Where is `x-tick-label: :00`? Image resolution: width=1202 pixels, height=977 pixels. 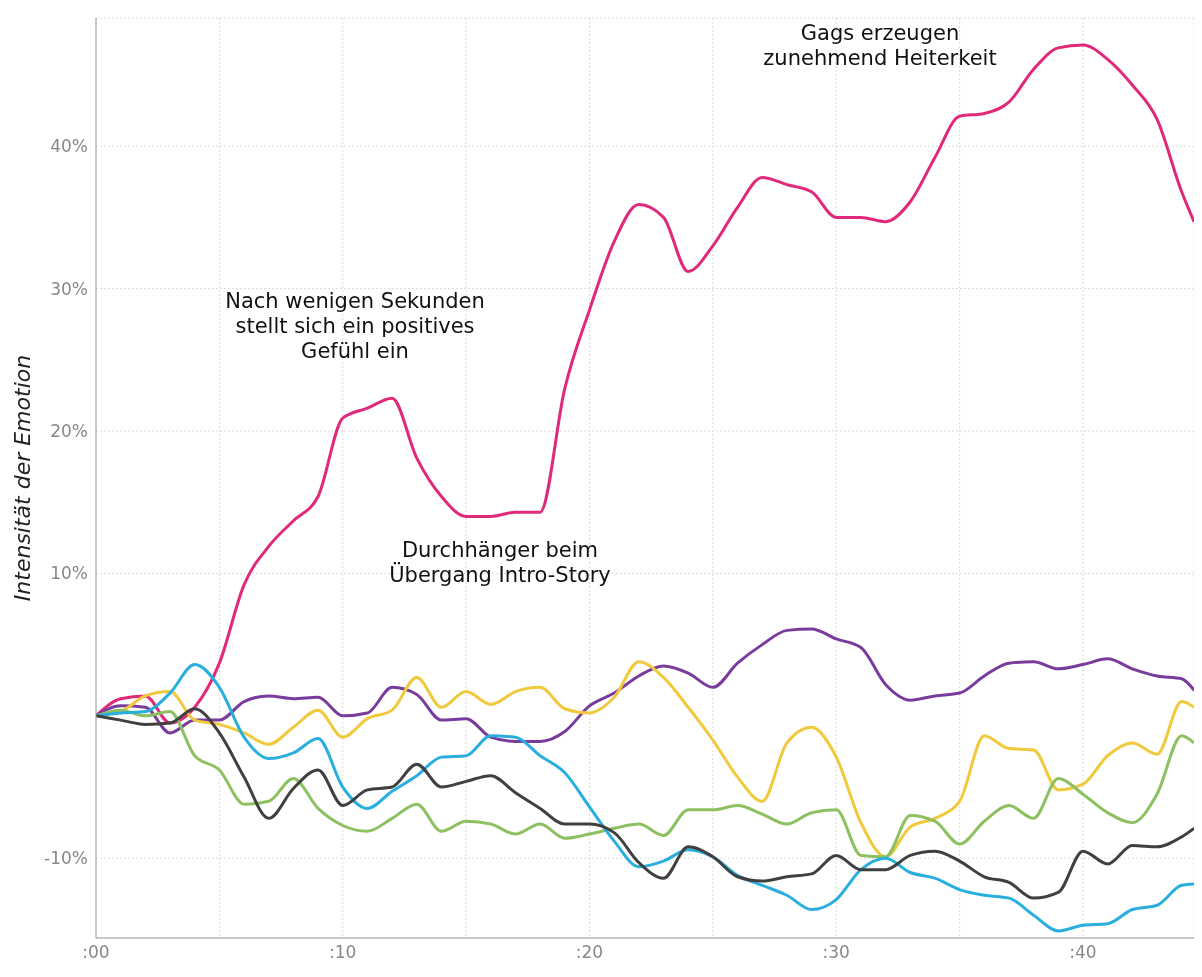 x-tick-label: :00 is located at coordinates (96, 952).